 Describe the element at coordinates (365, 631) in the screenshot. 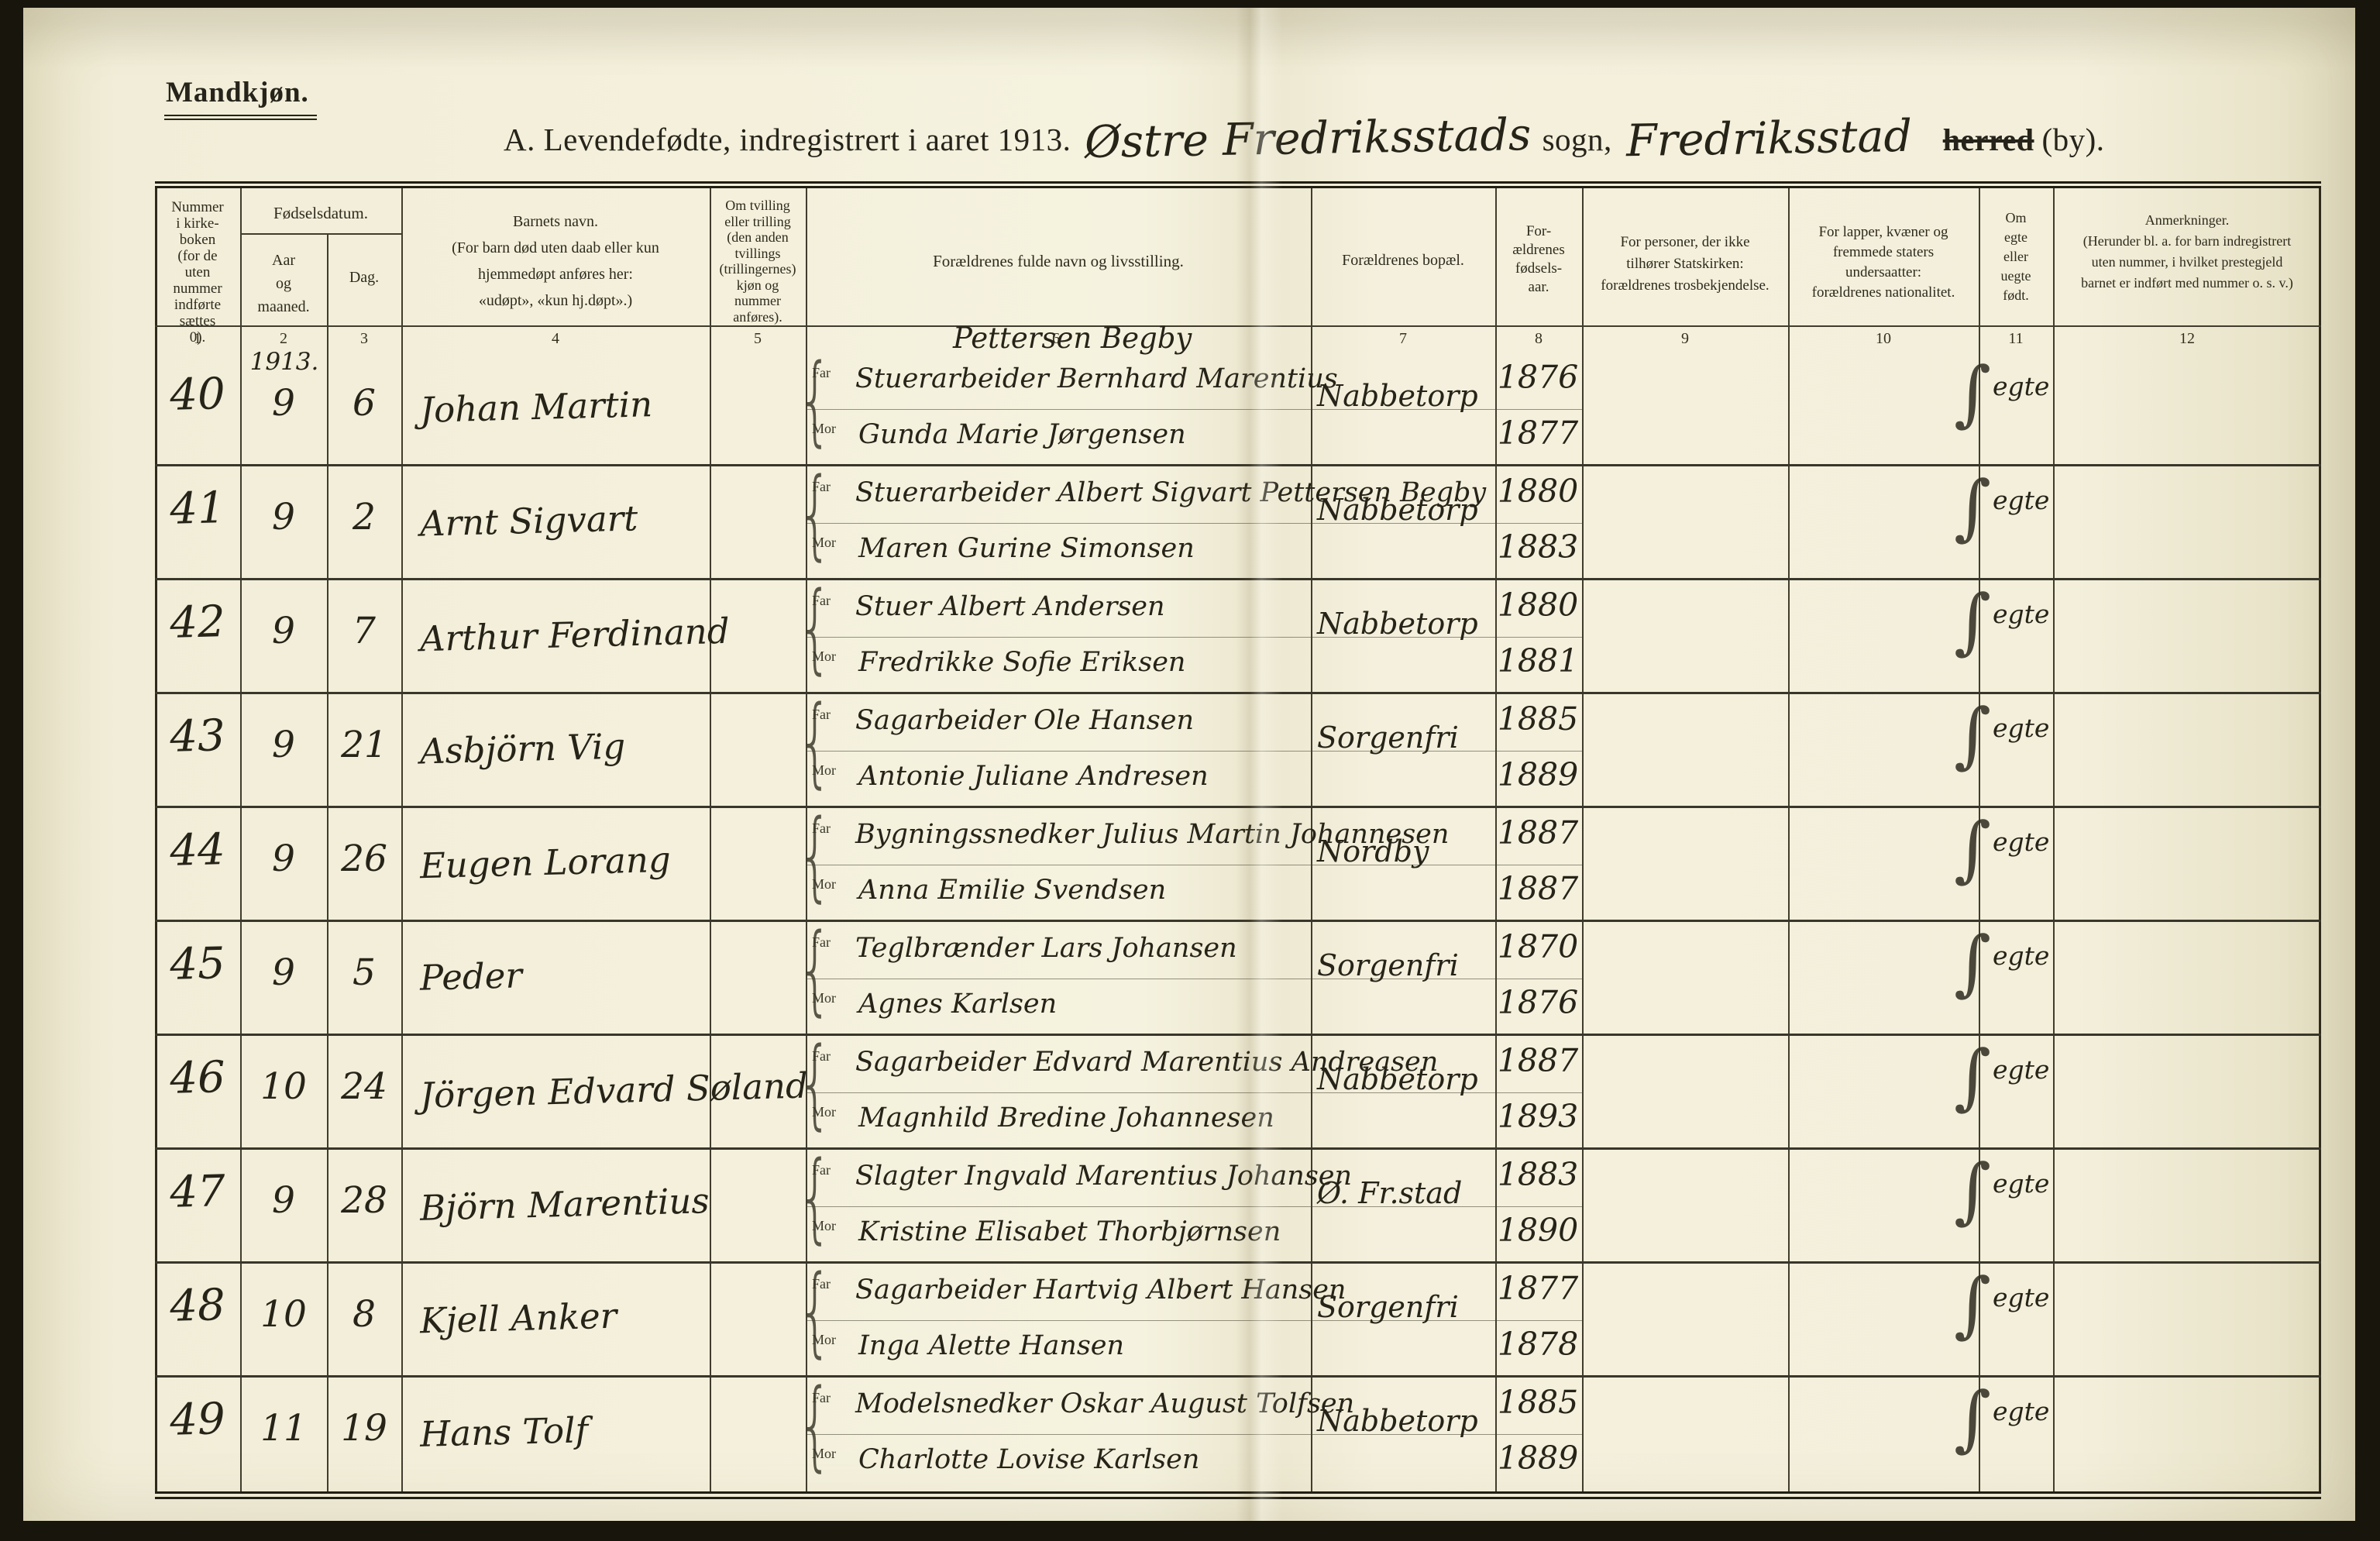

I see `birth-day: 7` at that location.